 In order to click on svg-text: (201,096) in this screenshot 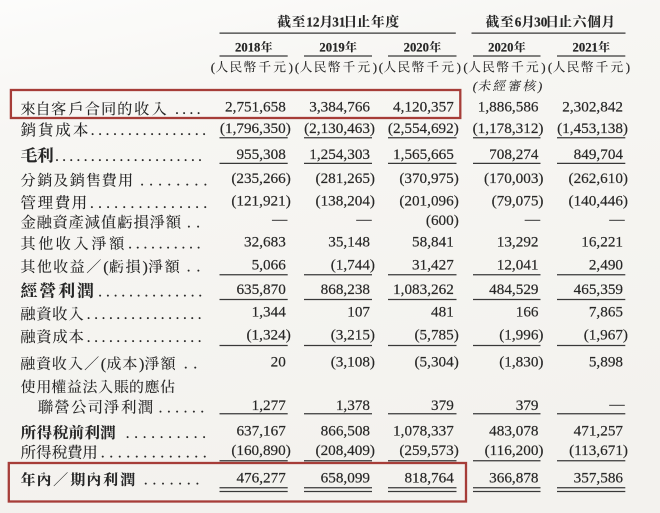, I will do `click(428, 201)`.